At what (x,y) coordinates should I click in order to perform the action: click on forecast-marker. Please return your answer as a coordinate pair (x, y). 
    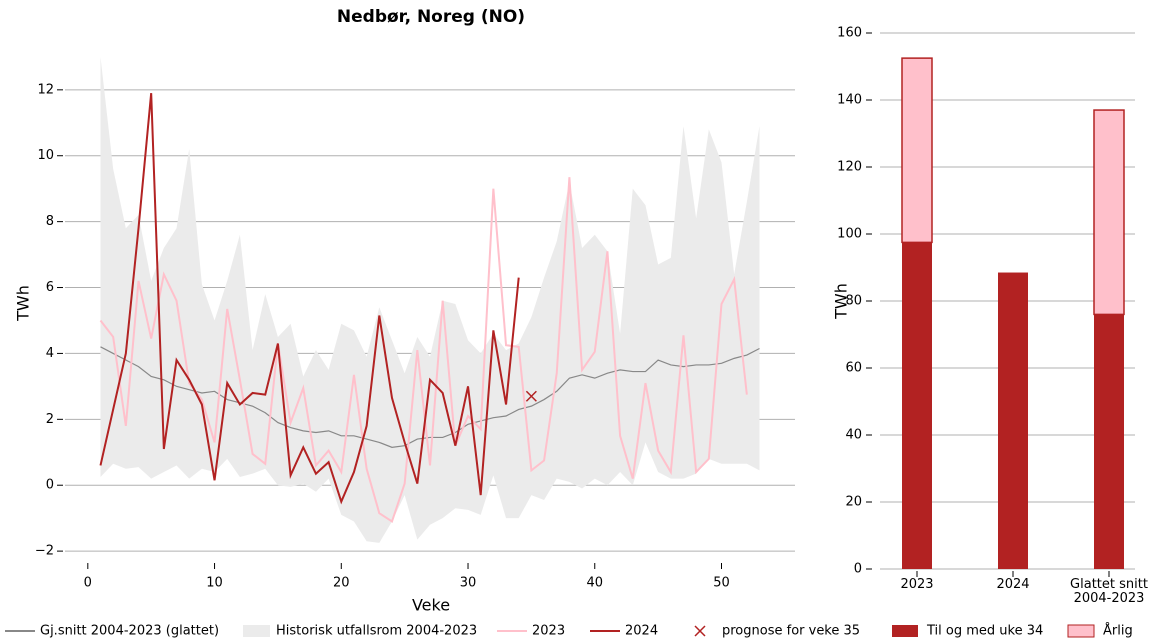
    Looking at the image, I should click on (531, 396).